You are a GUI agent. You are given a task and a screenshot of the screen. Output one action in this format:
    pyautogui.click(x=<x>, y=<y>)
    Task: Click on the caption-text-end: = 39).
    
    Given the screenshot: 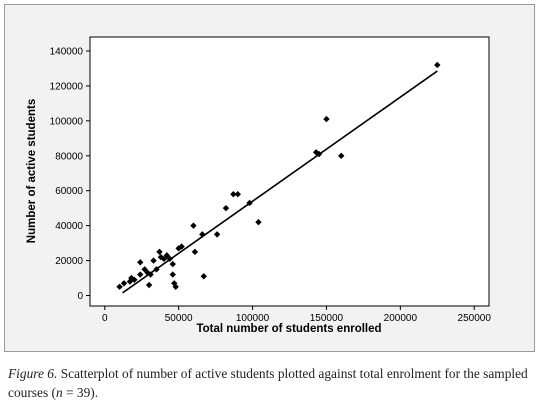 What is the action you would take?
    pyautogui.click(x=80, y=392)
    